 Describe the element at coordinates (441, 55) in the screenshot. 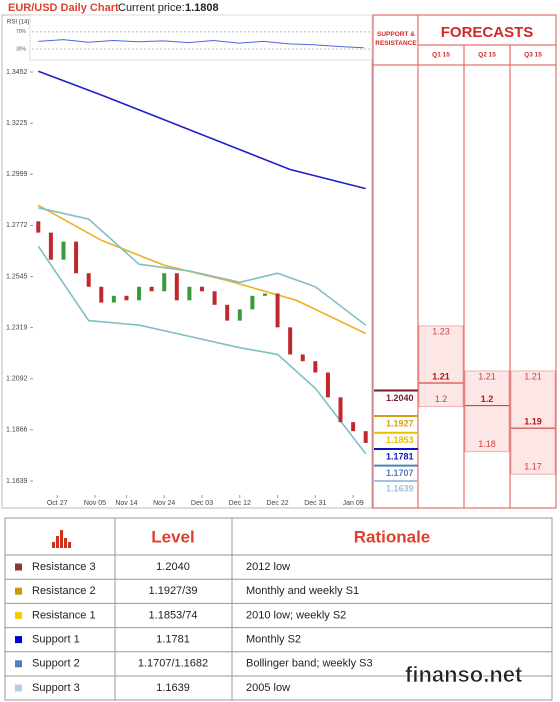

I see `column-header: Q1 15` at that location.